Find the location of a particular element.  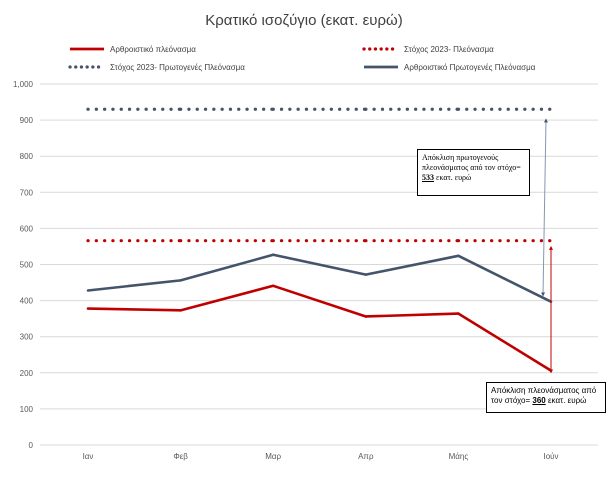

gap-arrows is located at coordinates (547, 246).